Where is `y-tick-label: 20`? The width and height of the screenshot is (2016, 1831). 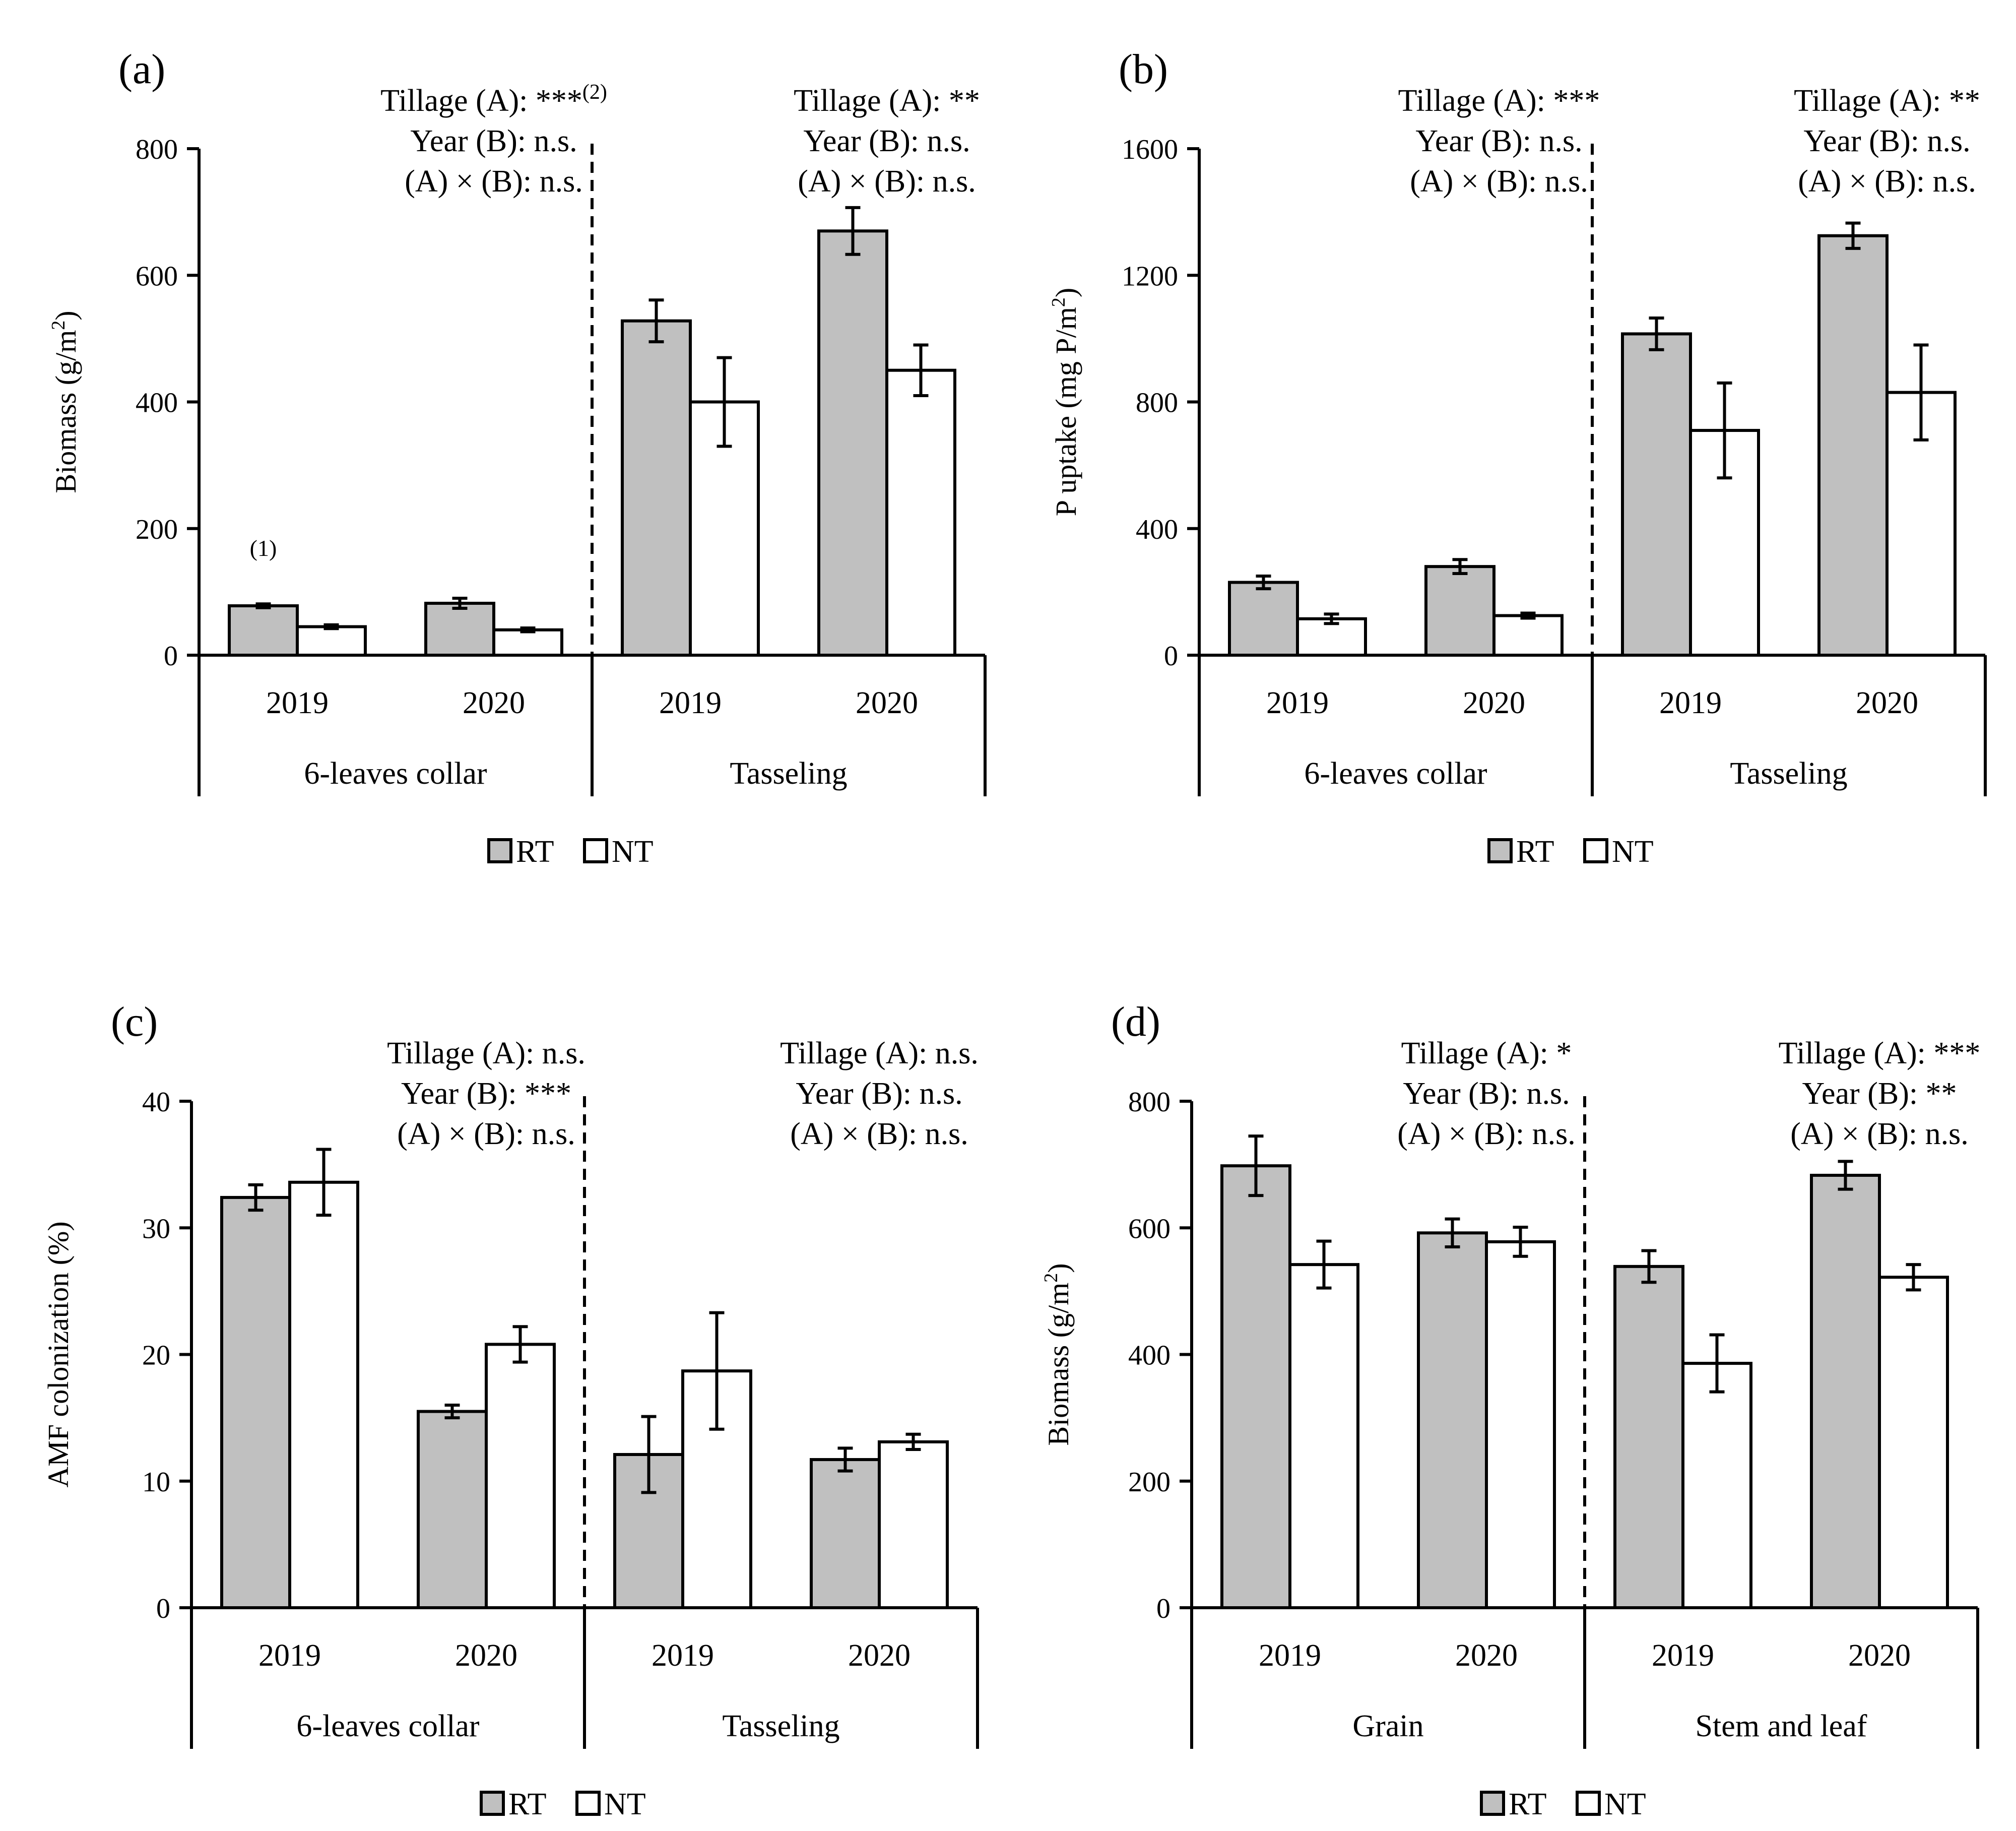 y-tick-label: 20 is located at coordinates (156, 1355).